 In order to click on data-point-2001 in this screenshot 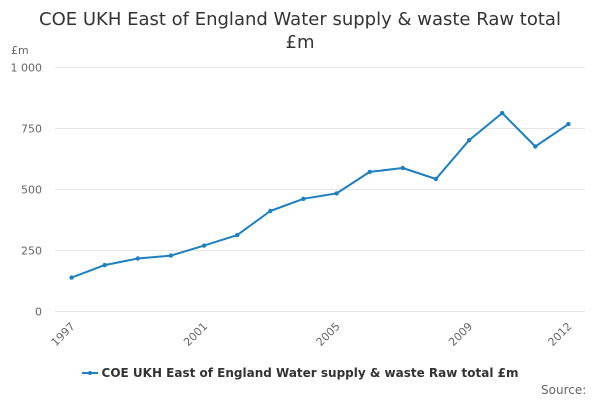, I will do `click(204, 245)`.